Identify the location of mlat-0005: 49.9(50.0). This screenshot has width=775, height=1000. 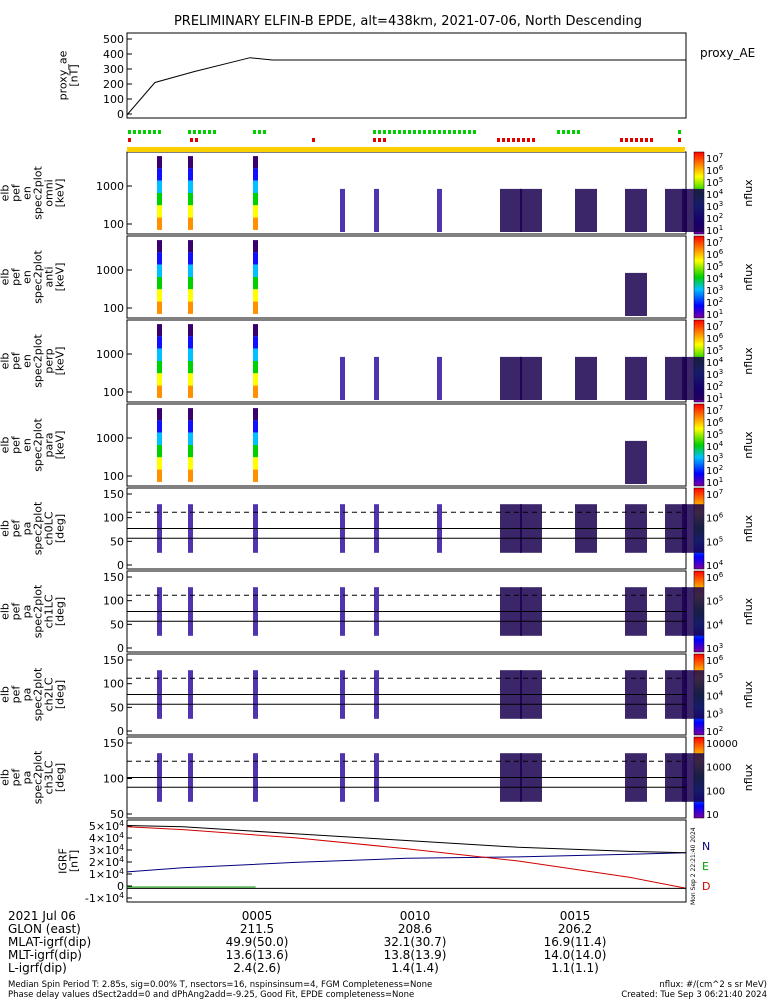
(257, 942).